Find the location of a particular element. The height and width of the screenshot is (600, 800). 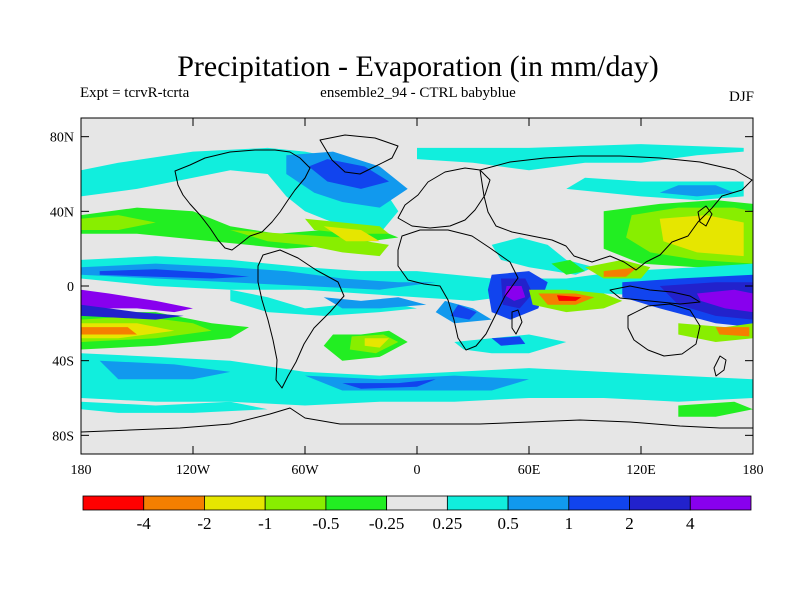

asia-outline is located at coordinates (616, 213).